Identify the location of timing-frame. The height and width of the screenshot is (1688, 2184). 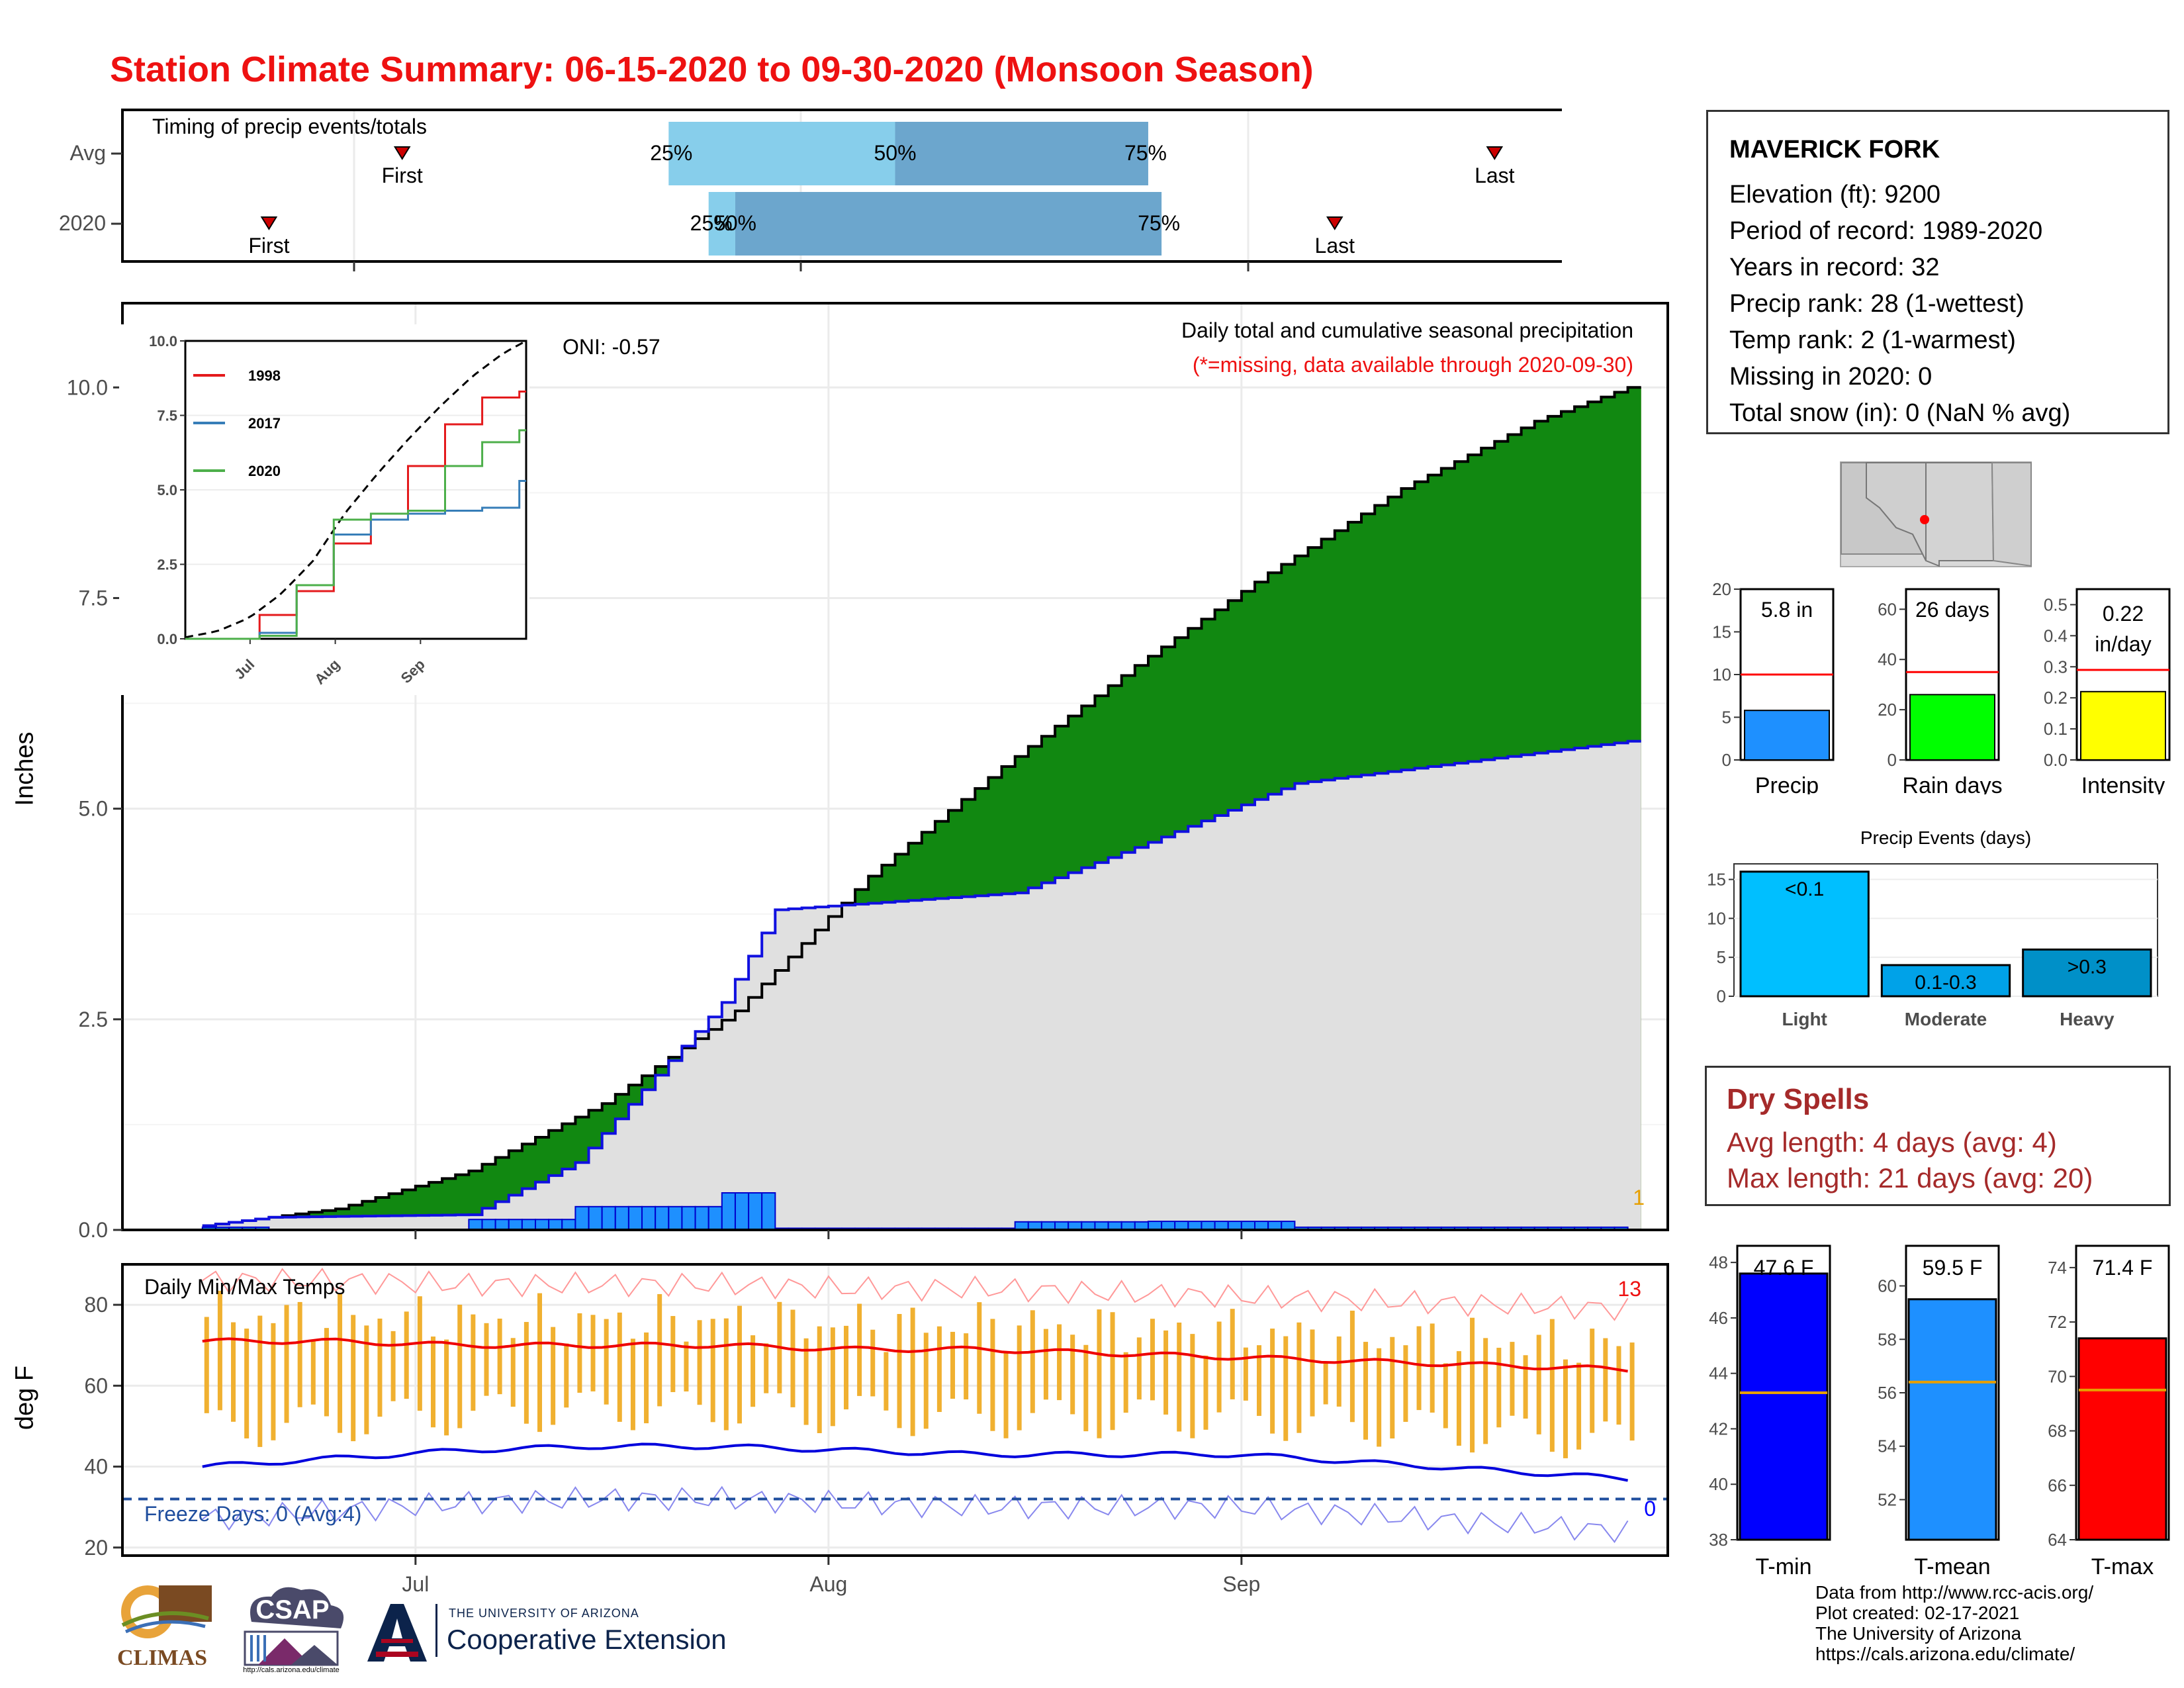
(842, 186).